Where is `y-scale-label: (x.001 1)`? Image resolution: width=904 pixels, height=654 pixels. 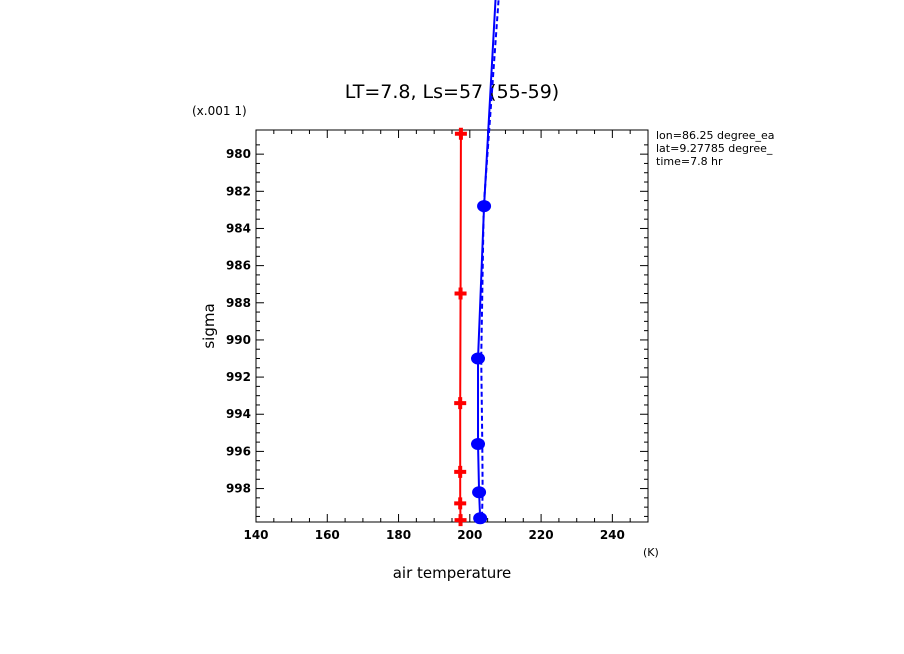 y-scale-label: (x.001 1) is located at coordinates (219, 111).